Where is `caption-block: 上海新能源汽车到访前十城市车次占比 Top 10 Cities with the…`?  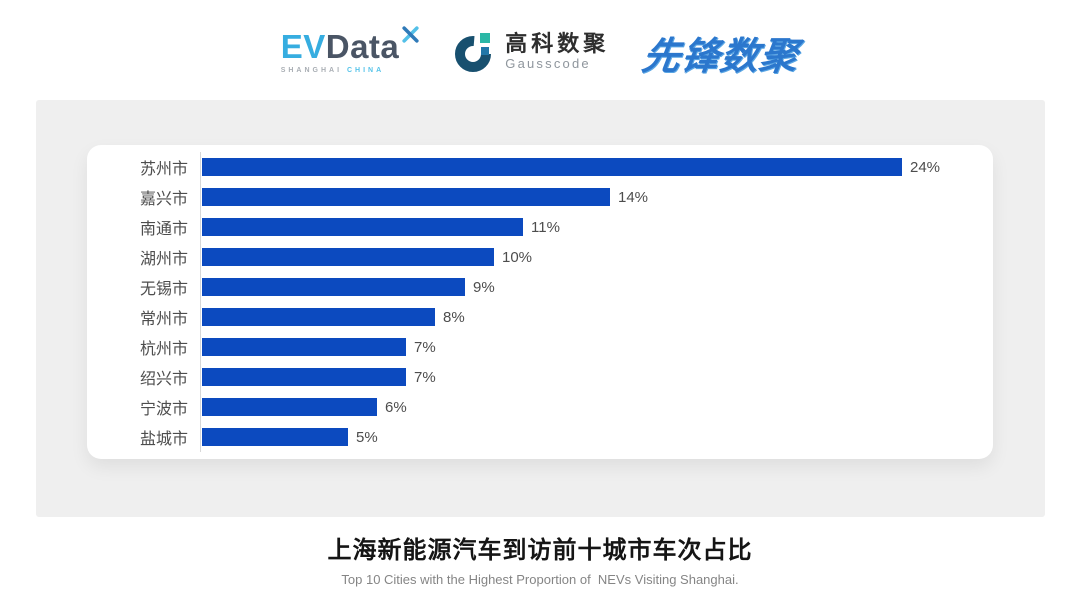
caption-block: 上海新能源汽车到访前十城市车次占比 Top 10 Cities with the… is located at coordinates (540, 558).